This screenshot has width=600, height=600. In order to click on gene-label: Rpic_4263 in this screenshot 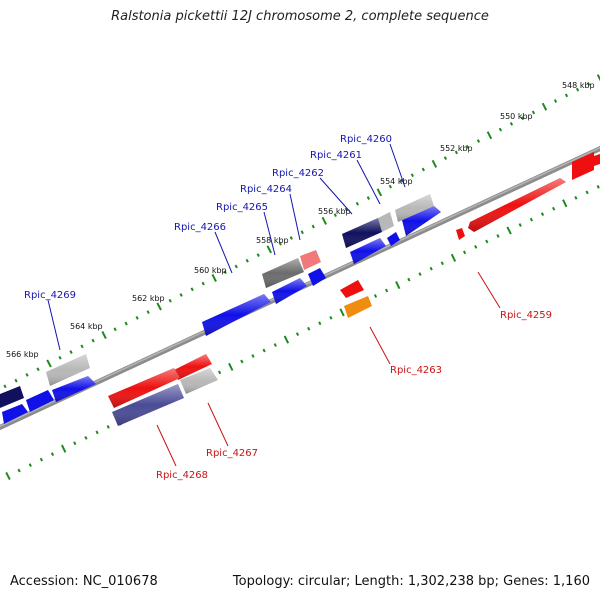, I will do `click(416, 370)`.